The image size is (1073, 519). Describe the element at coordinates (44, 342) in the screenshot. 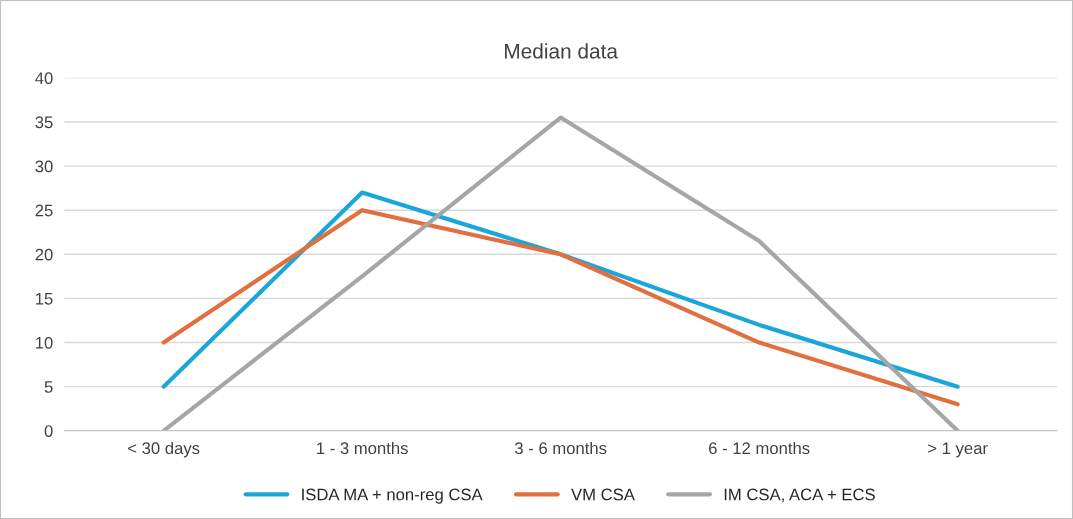

I see `y-tick-label: 10` at that location.